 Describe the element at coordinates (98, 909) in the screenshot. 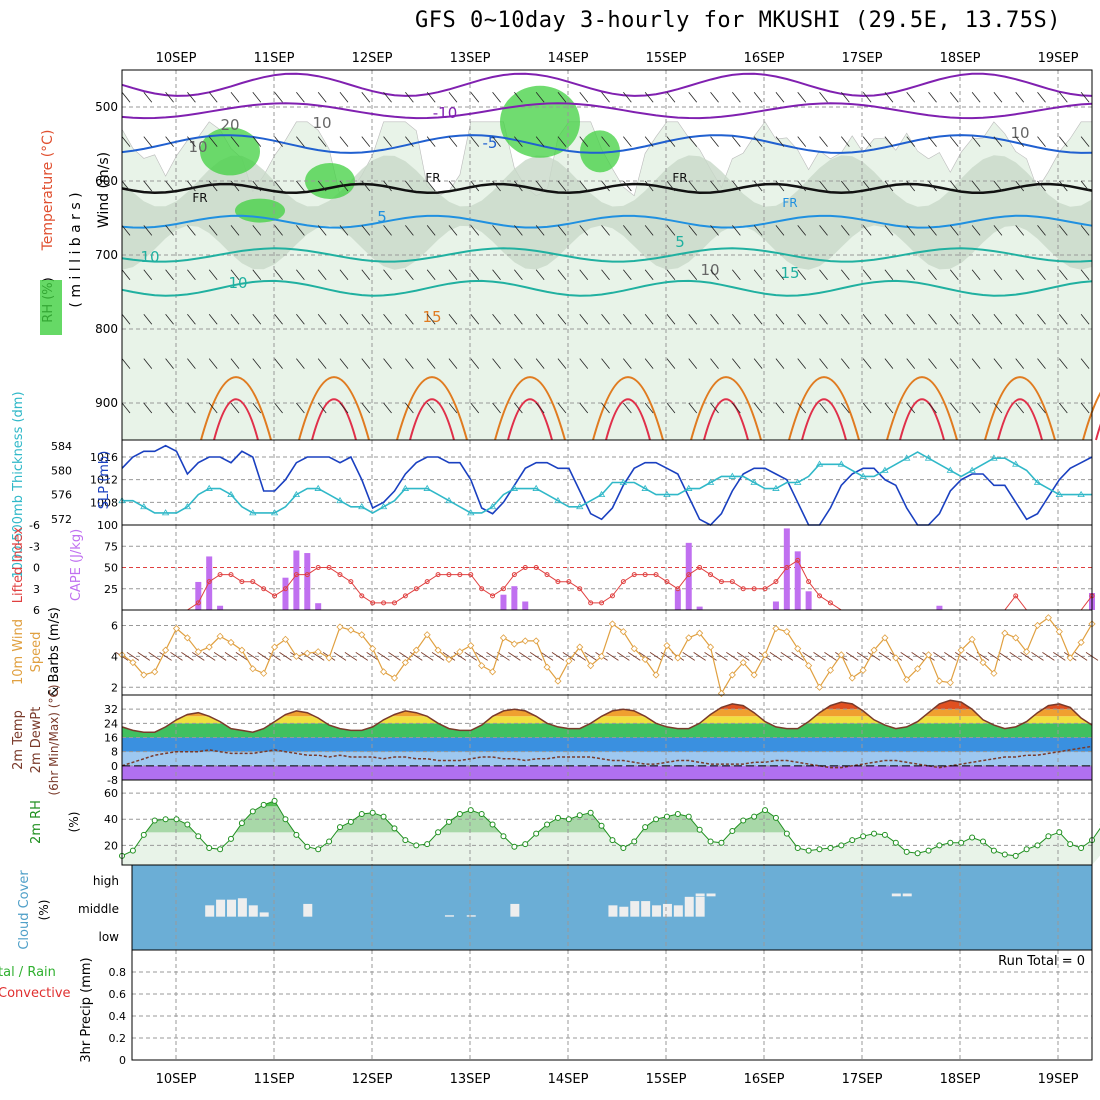

I see `cloud-level-label: middle` at that location.